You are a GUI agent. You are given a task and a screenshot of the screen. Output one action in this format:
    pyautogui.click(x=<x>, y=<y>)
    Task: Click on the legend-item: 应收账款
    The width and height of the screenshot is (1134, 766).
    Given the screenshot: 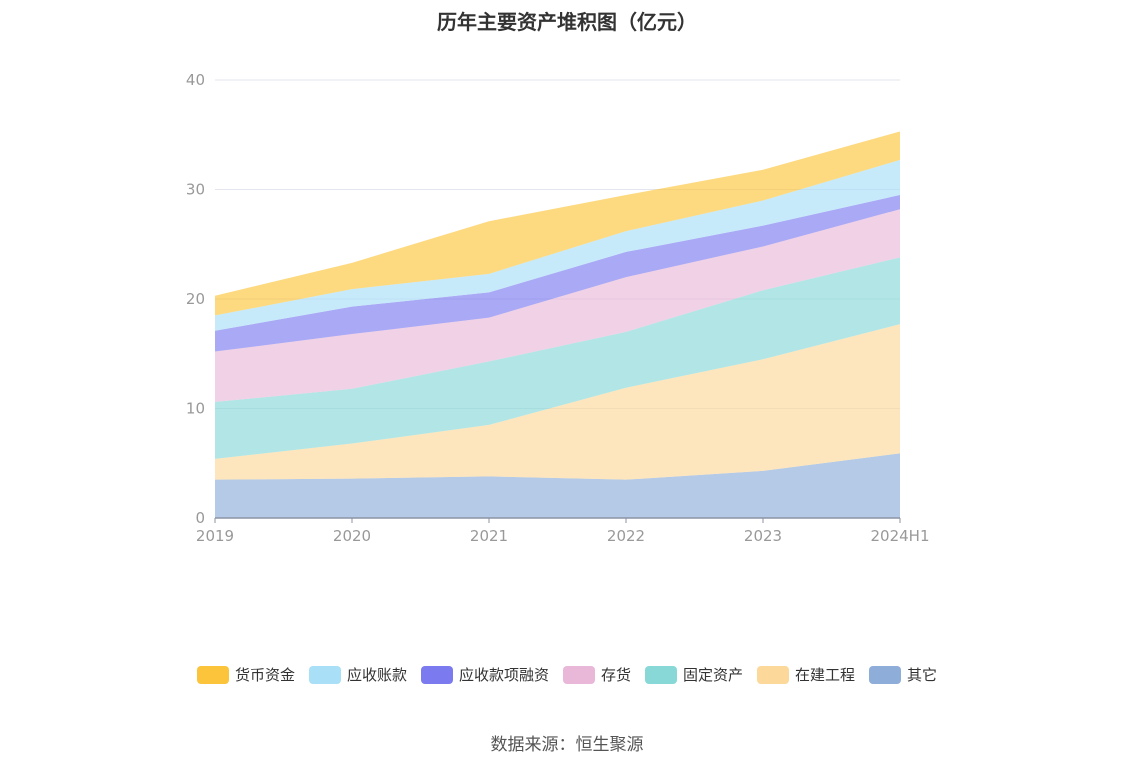 What is the action you would take?
    pyautogui.click(x=357, y=674)
    